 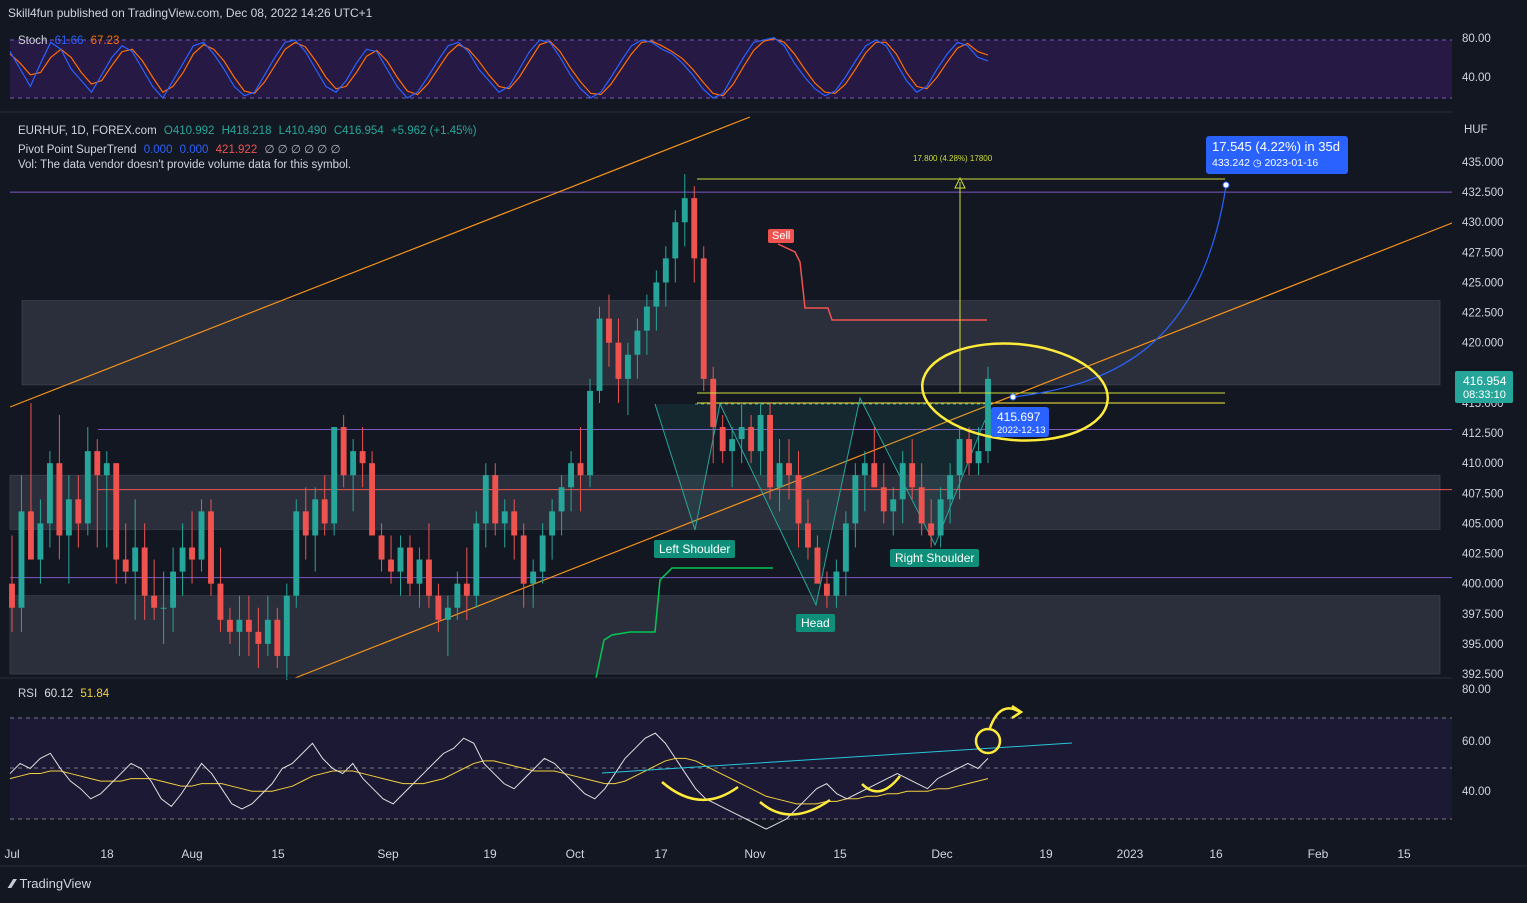 What do you see at coordinates (1216, 854) in the screenshot?
I see `time-tick: 16` at bounding box center [1216, 854].